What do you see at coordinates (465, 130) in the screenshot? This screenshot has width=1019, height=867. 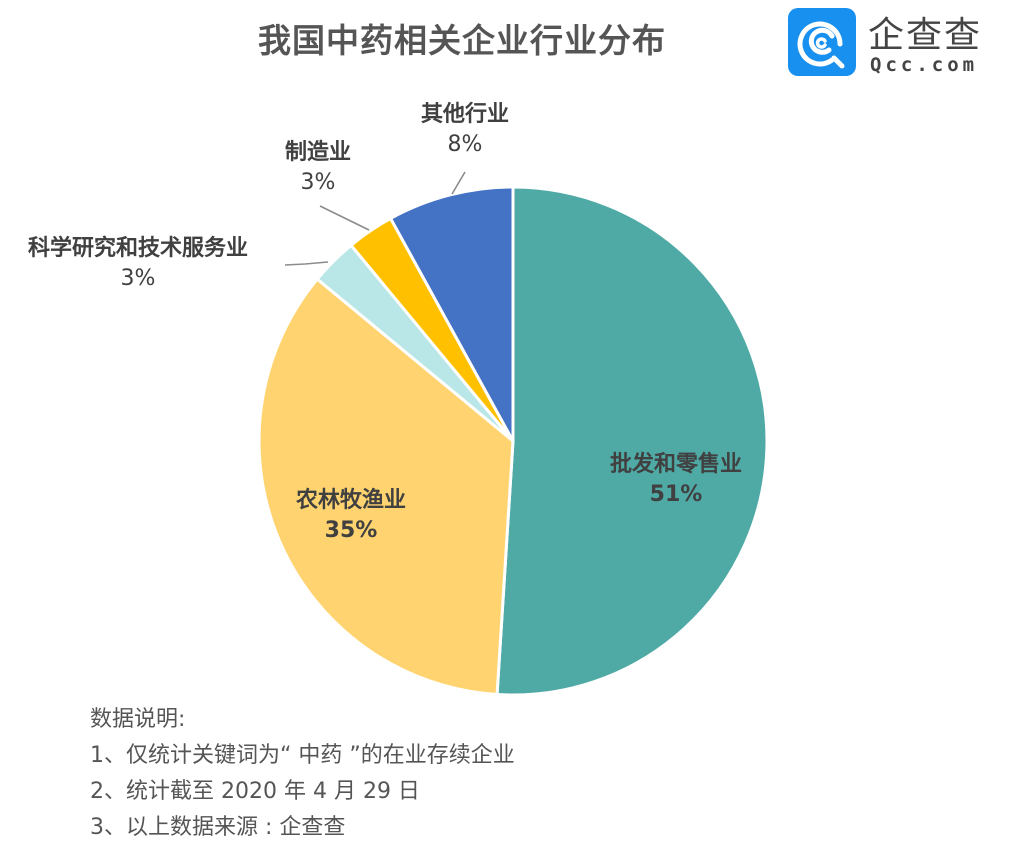 I see `label-other: 其他行业 8%` at bounding box center [465, 130].